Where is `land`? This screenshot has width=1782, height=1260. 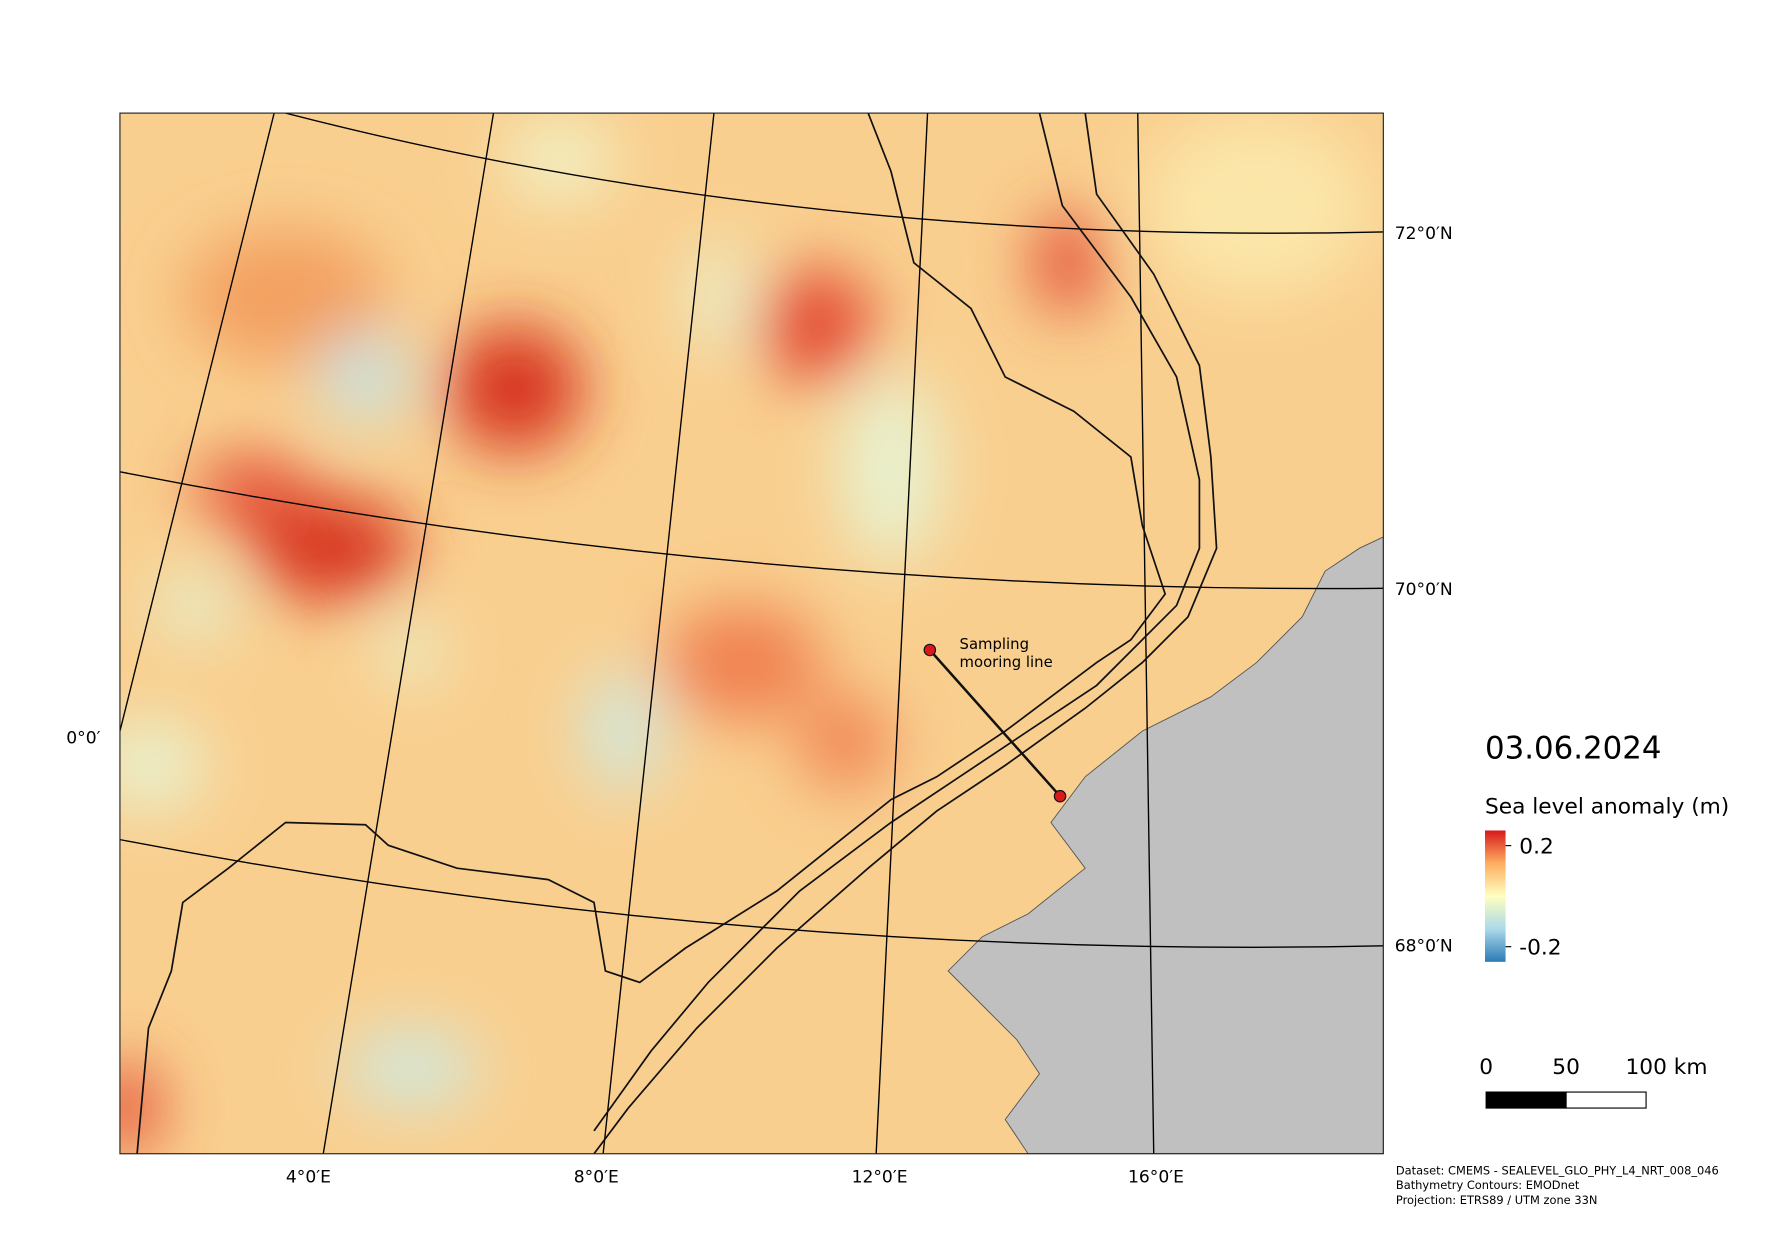
land is located at coordinates (1165, 845).